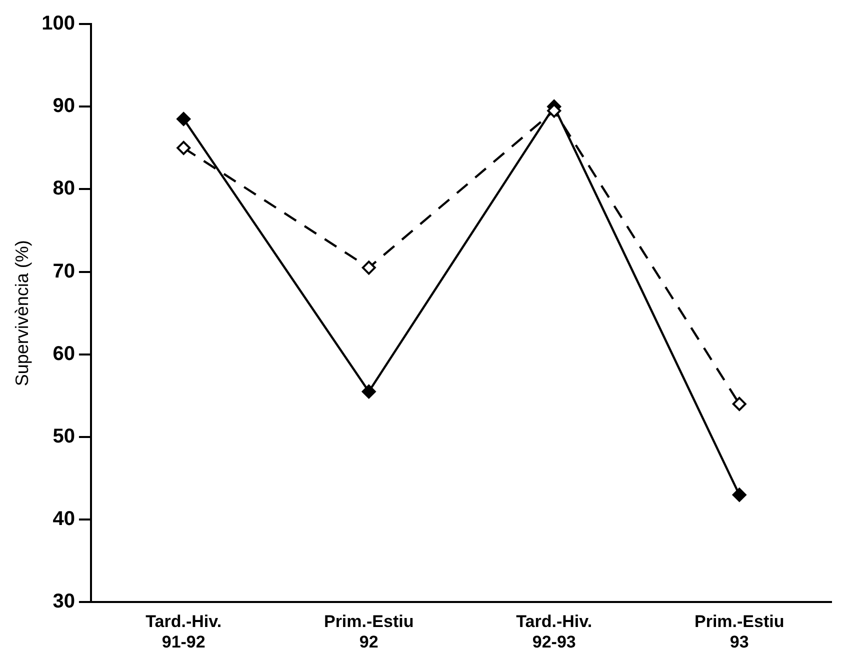 The width and height of the screenshot is (850, 671). I want to click on x-tick-label: Prim.-Estiu 92, so click(369, 632).